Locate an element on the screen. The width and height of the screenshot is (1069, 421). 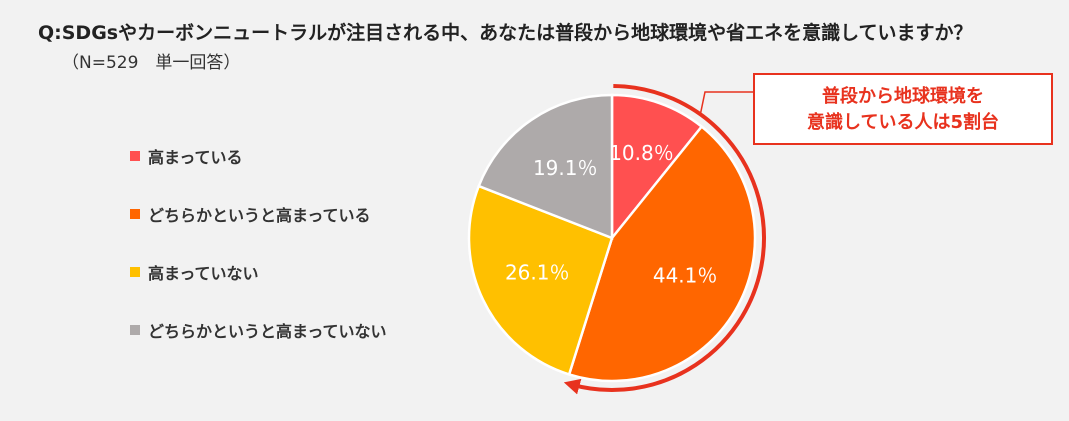
legend-item: どちらかというと高まっている is located at coordinates (258, 214).